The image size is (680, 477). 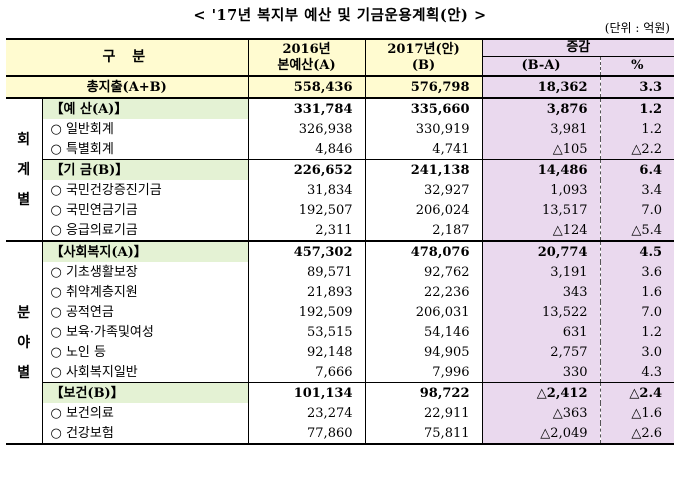 What do you see at coordinates (24, 139) in the screenshot?
I see `group-side-char: 회` at bounding box center [24, 139].